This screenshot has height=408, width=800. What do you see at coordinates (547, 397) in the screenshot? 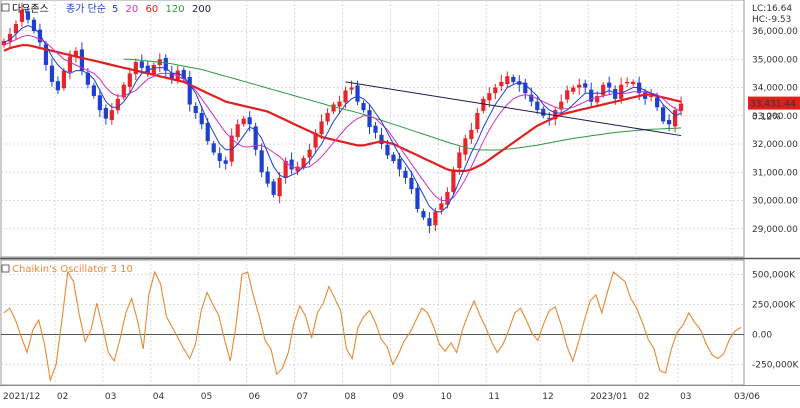
I see `x-tick-label: 12` at bounding box center [547, 397].